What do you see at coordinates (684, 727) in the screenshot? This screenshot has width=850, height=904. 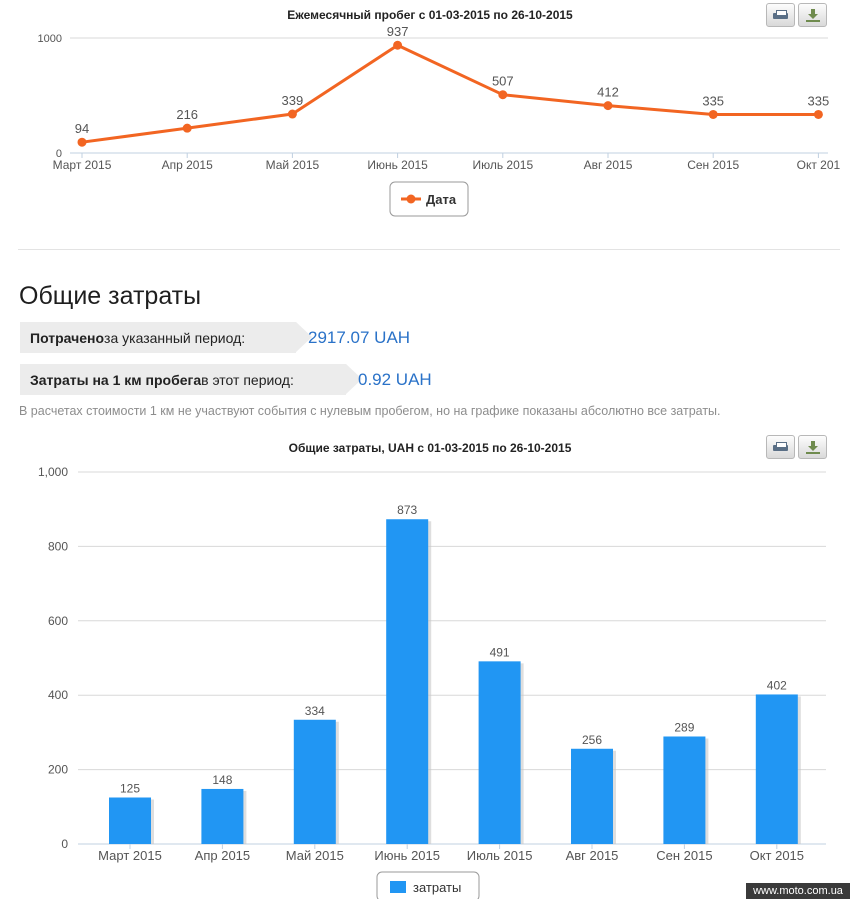 I see `data-label: 289` at bounding box center [684, 727].